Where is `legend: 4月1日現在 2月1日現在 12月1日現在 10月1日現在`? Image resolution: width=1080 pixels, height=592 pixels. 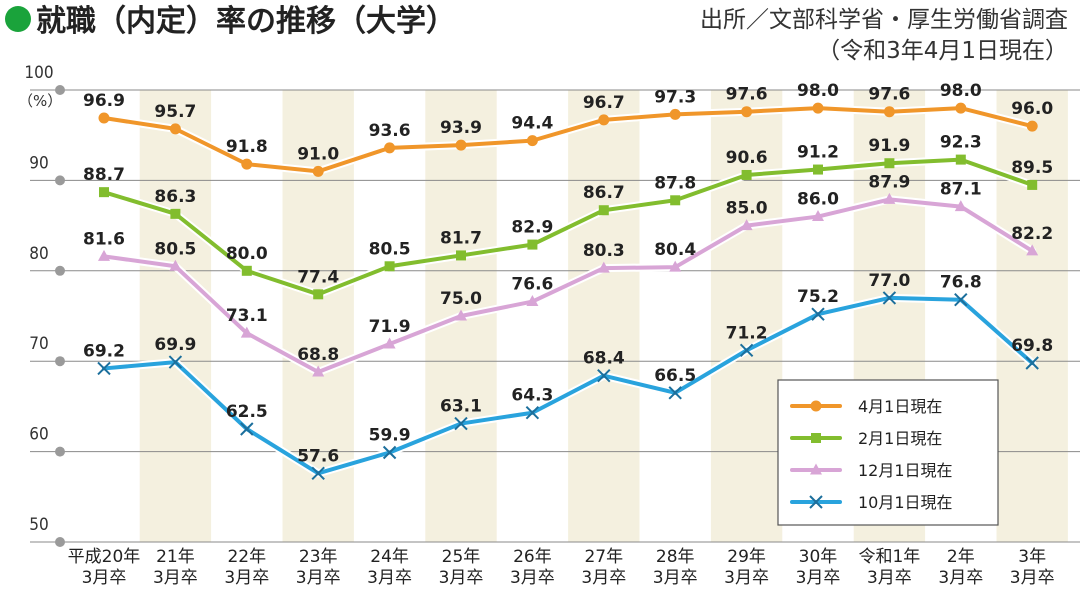 legend: 4月1日現在 2月1日現在 12月1日現在 10月1日現在 is located at coordinates (888, 452).